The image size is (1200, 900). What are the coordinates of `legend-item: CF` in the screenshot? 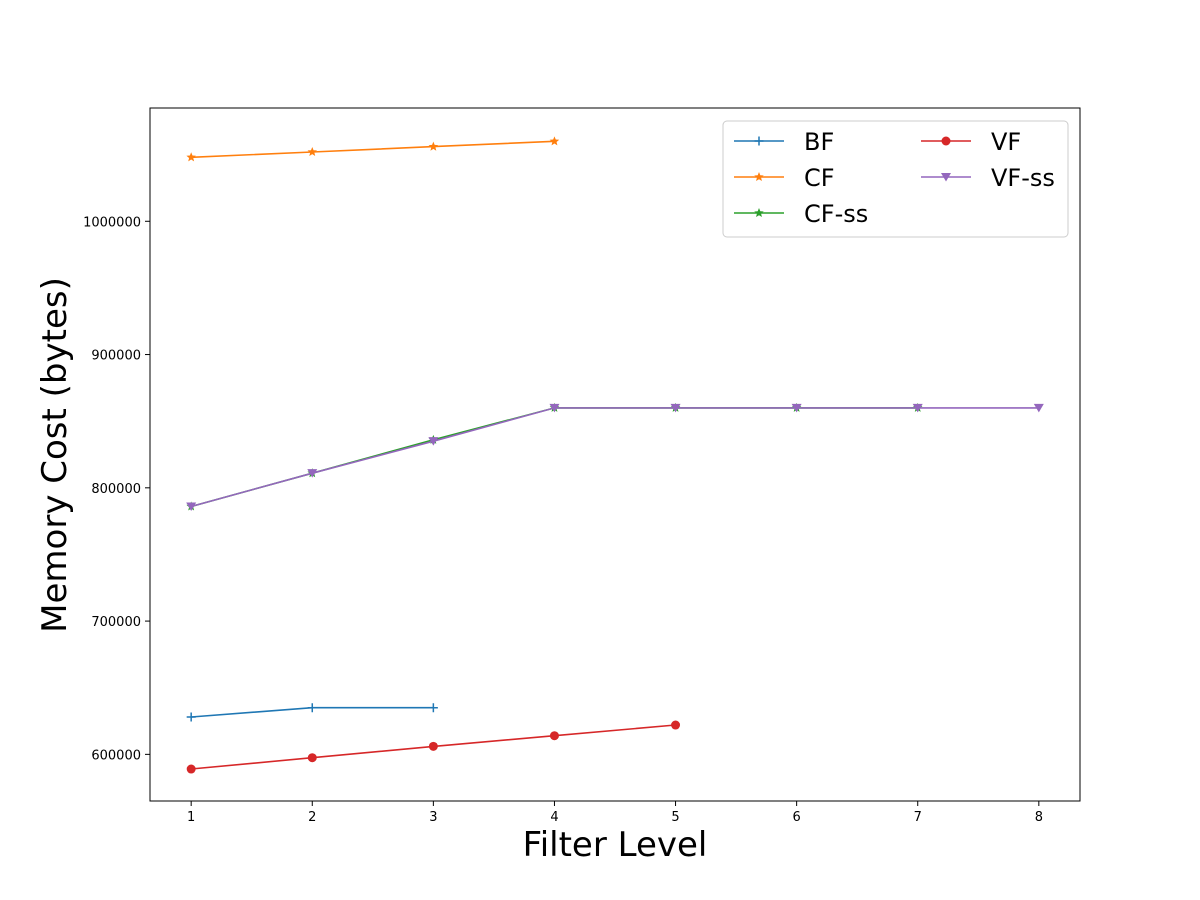 It's located at (784, 178).